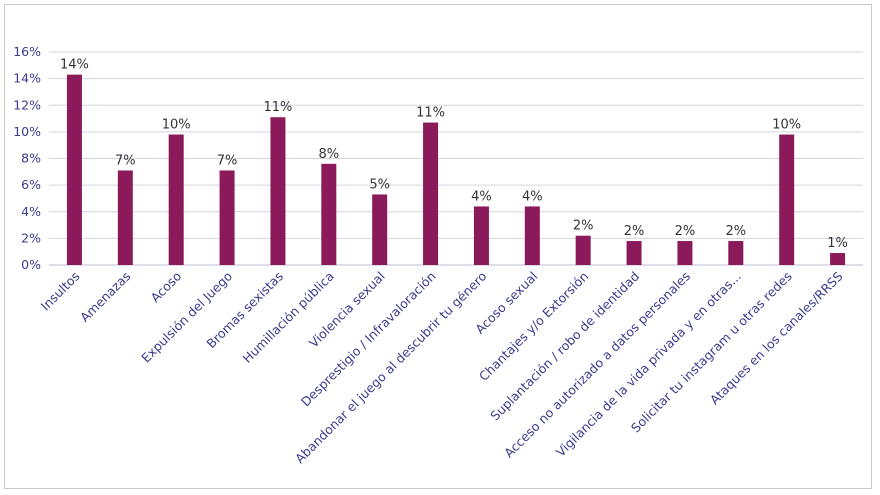  I want to click on y-tick-label: 14%, so click(27, 78).